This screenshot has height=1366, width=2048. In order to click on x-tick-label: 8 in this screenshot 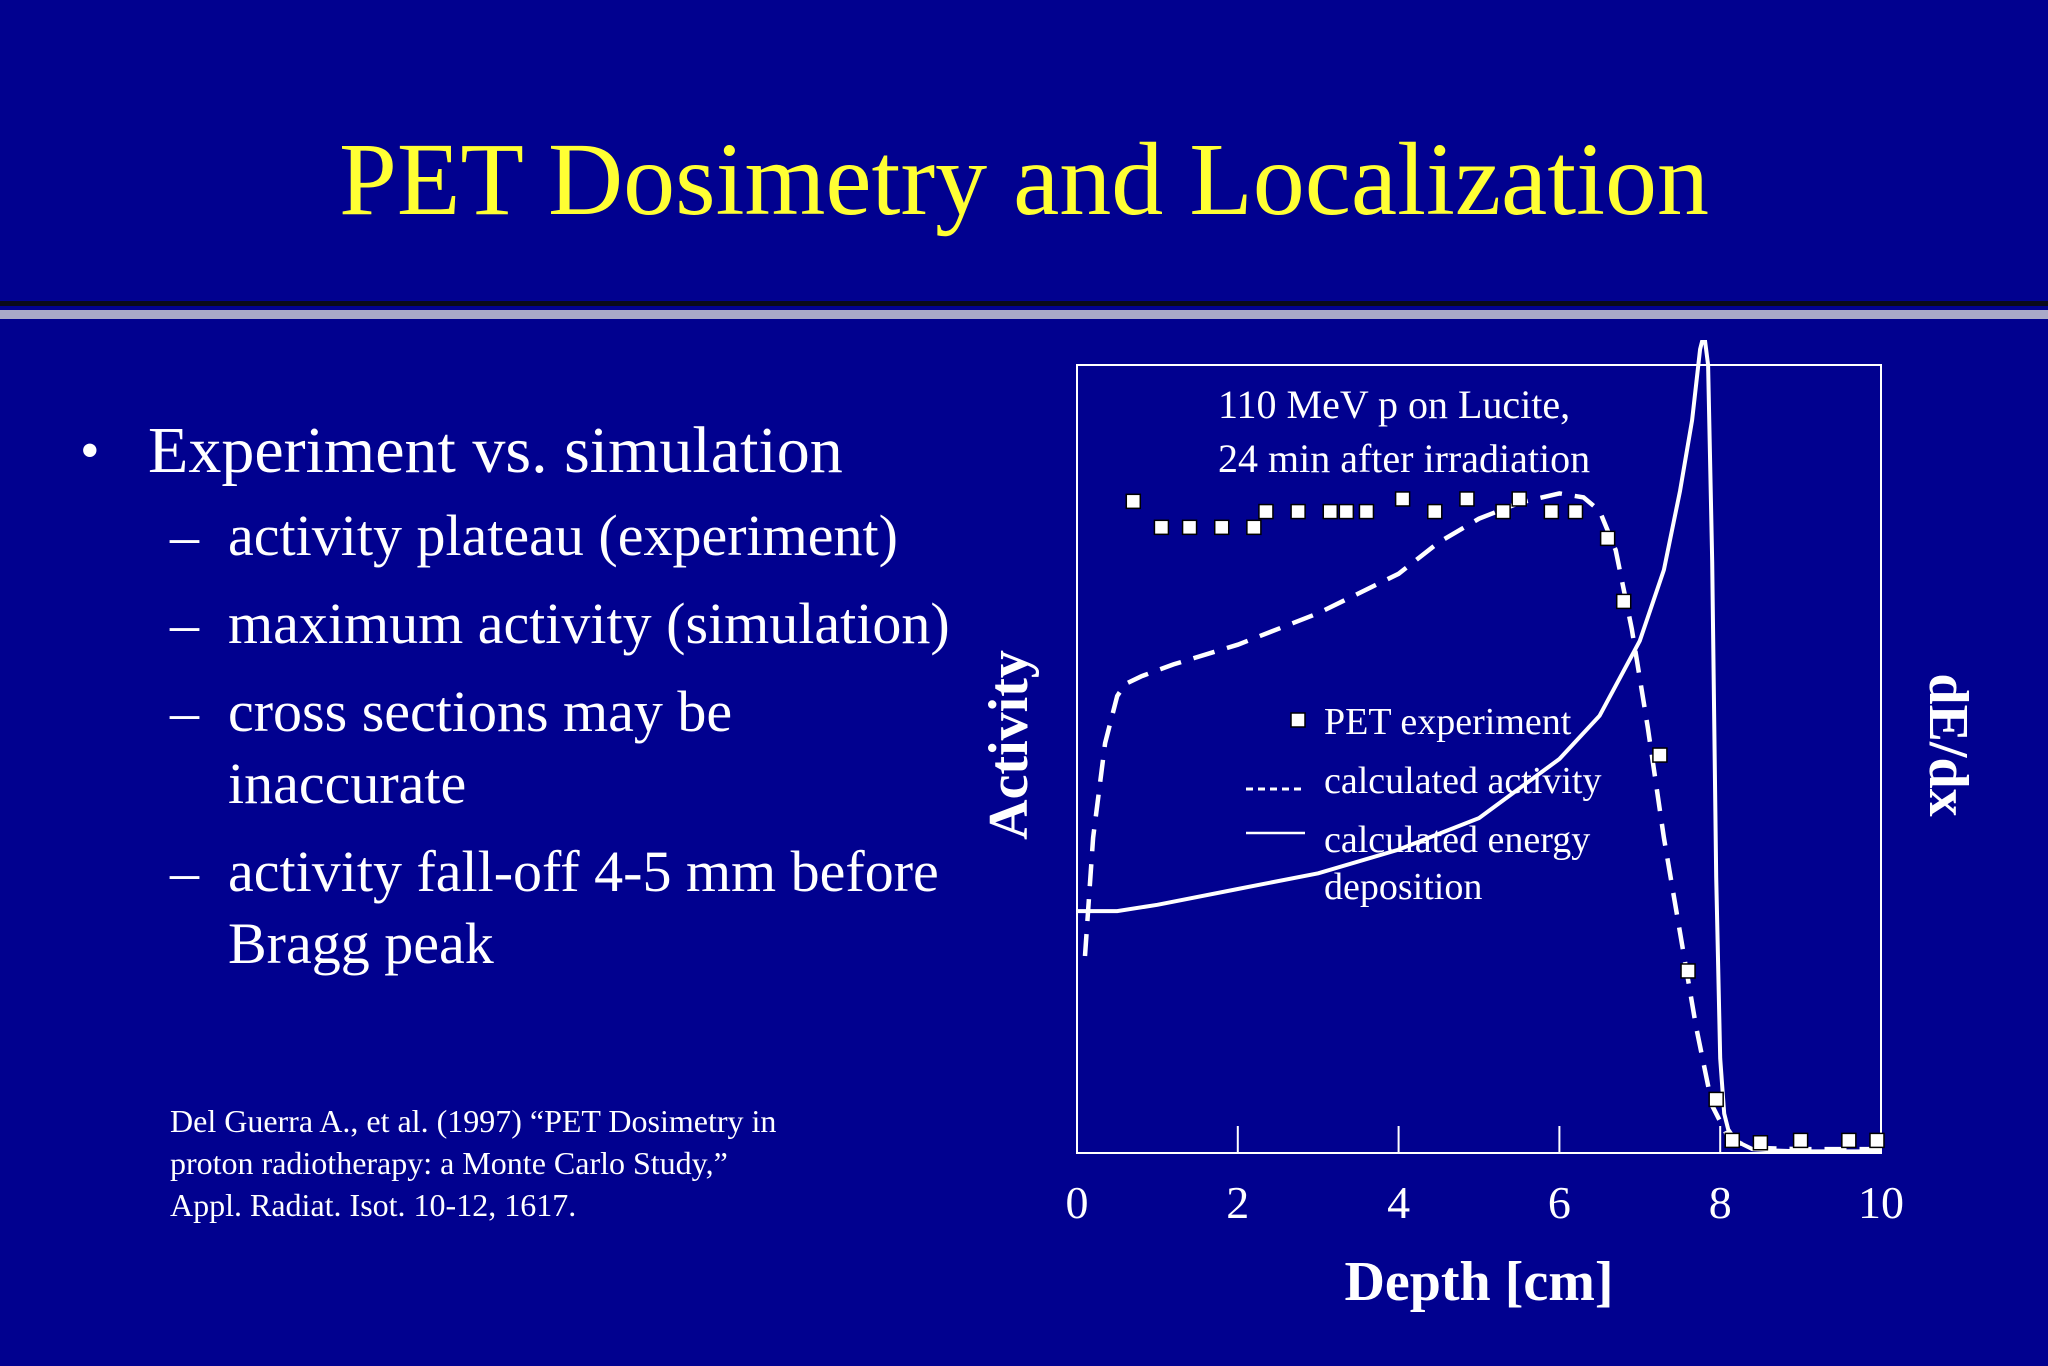, I will do `click(1720, 1202)`.